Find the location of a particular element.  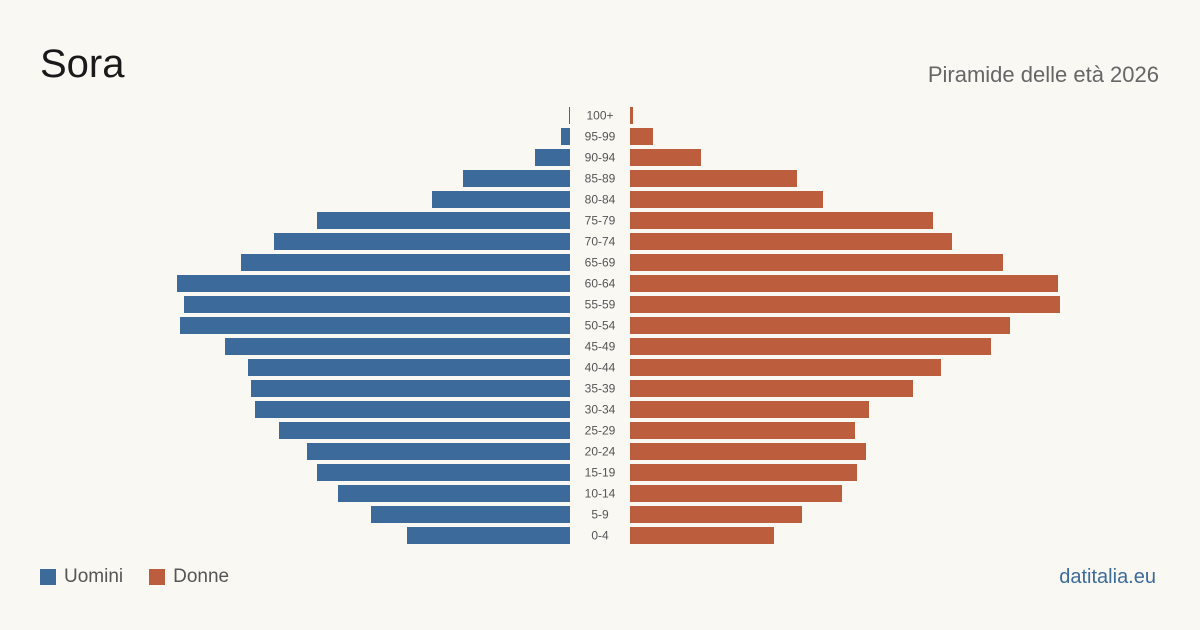

age-group-label: 100+ is located at coordinates (599, 116).